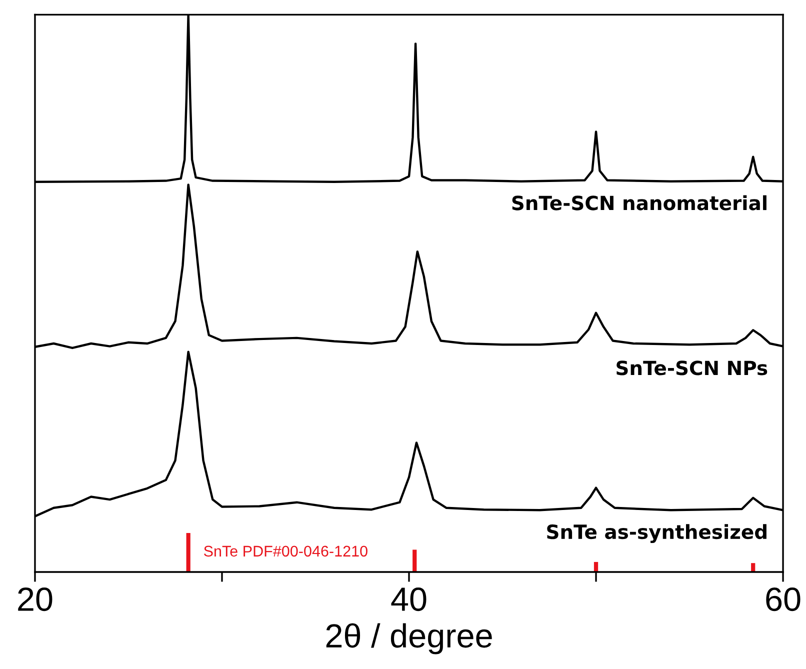 The height and width of the screenshot is (669, 806). Describe the element at coordinates (286, 551) in the screenshot. I see `series-label: SnTe PDF#00-046-1210` at that location.